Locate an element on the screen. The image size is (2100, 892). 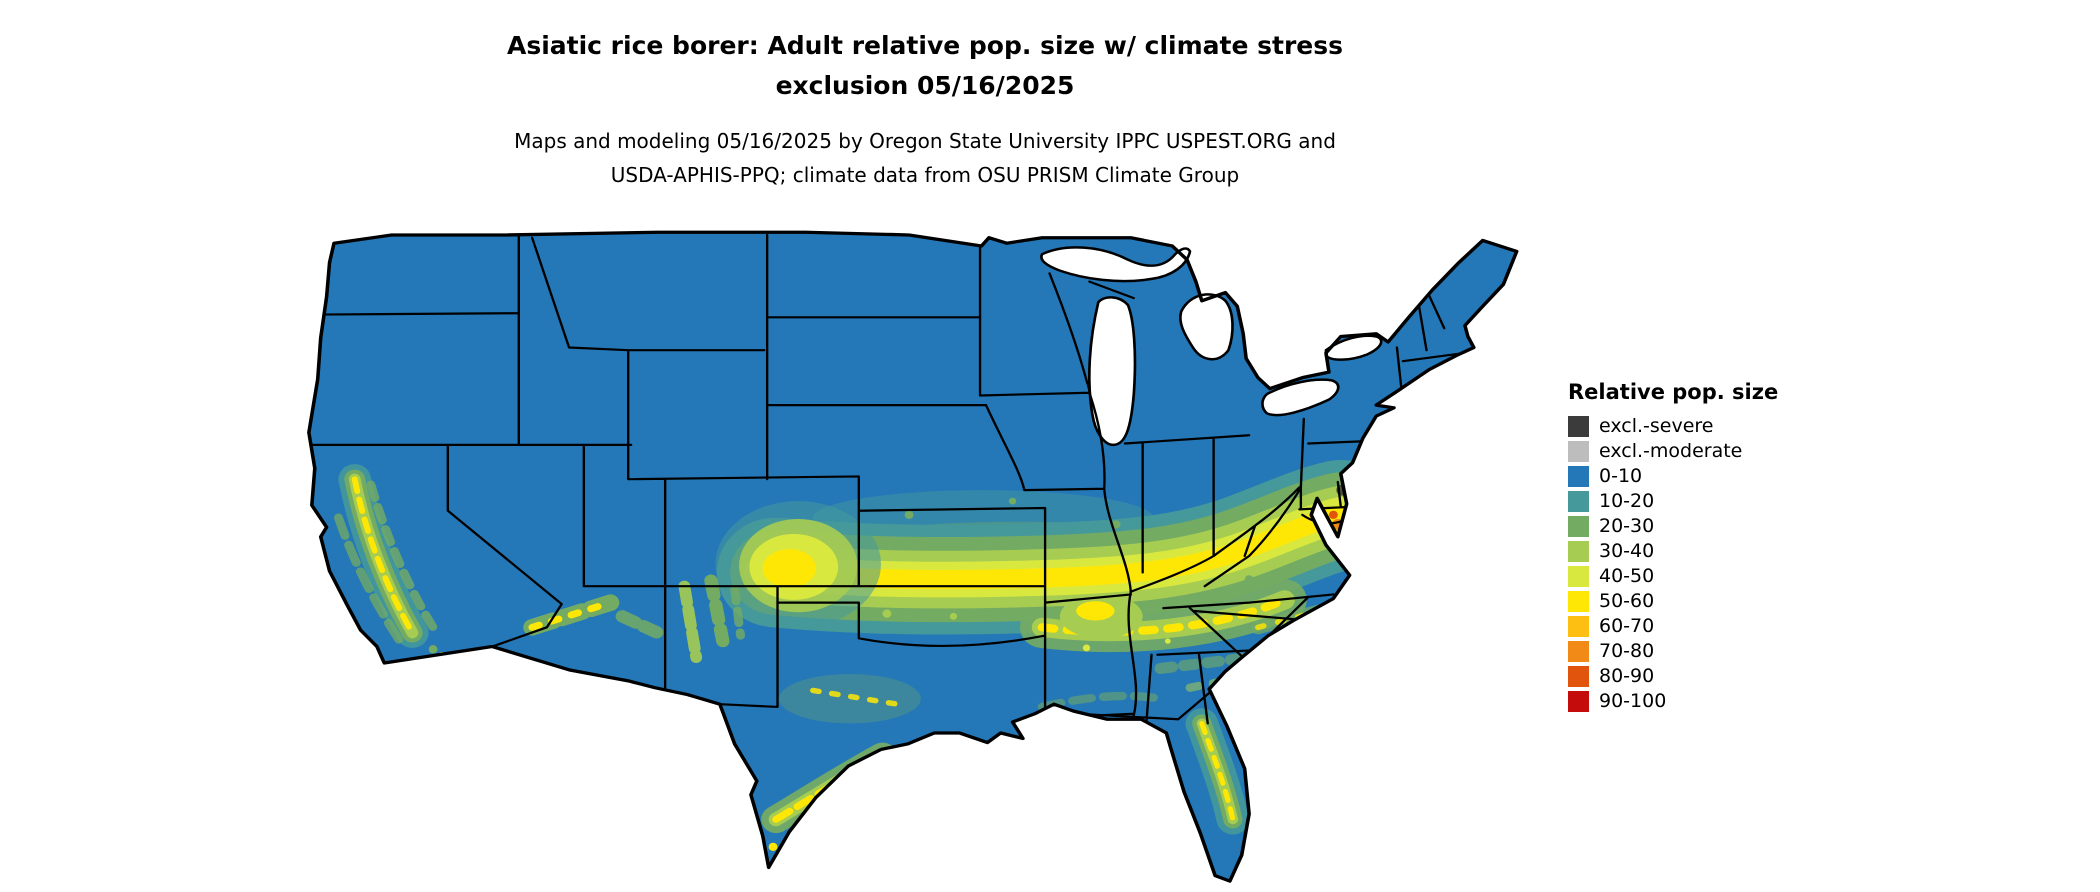
great-lakes is located at coordinates (1211, 346).